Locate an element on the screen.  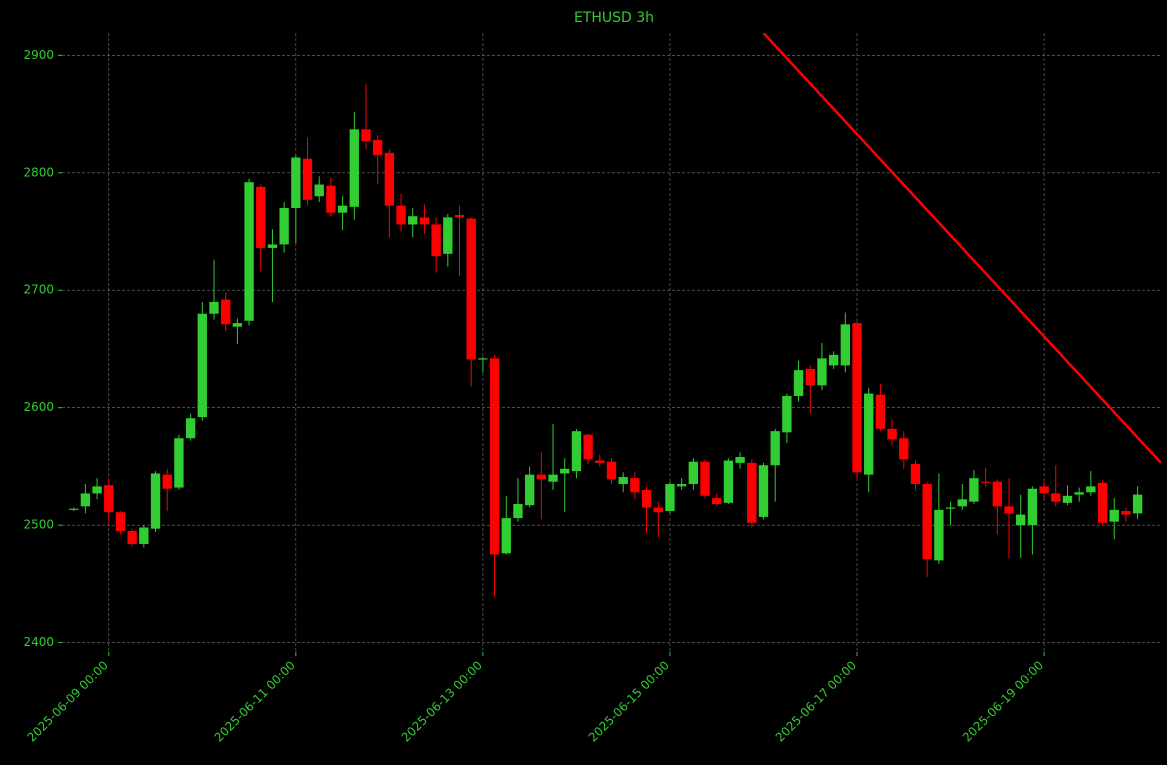
y-tick-label: 2900 is located at coordinates (38, 55).